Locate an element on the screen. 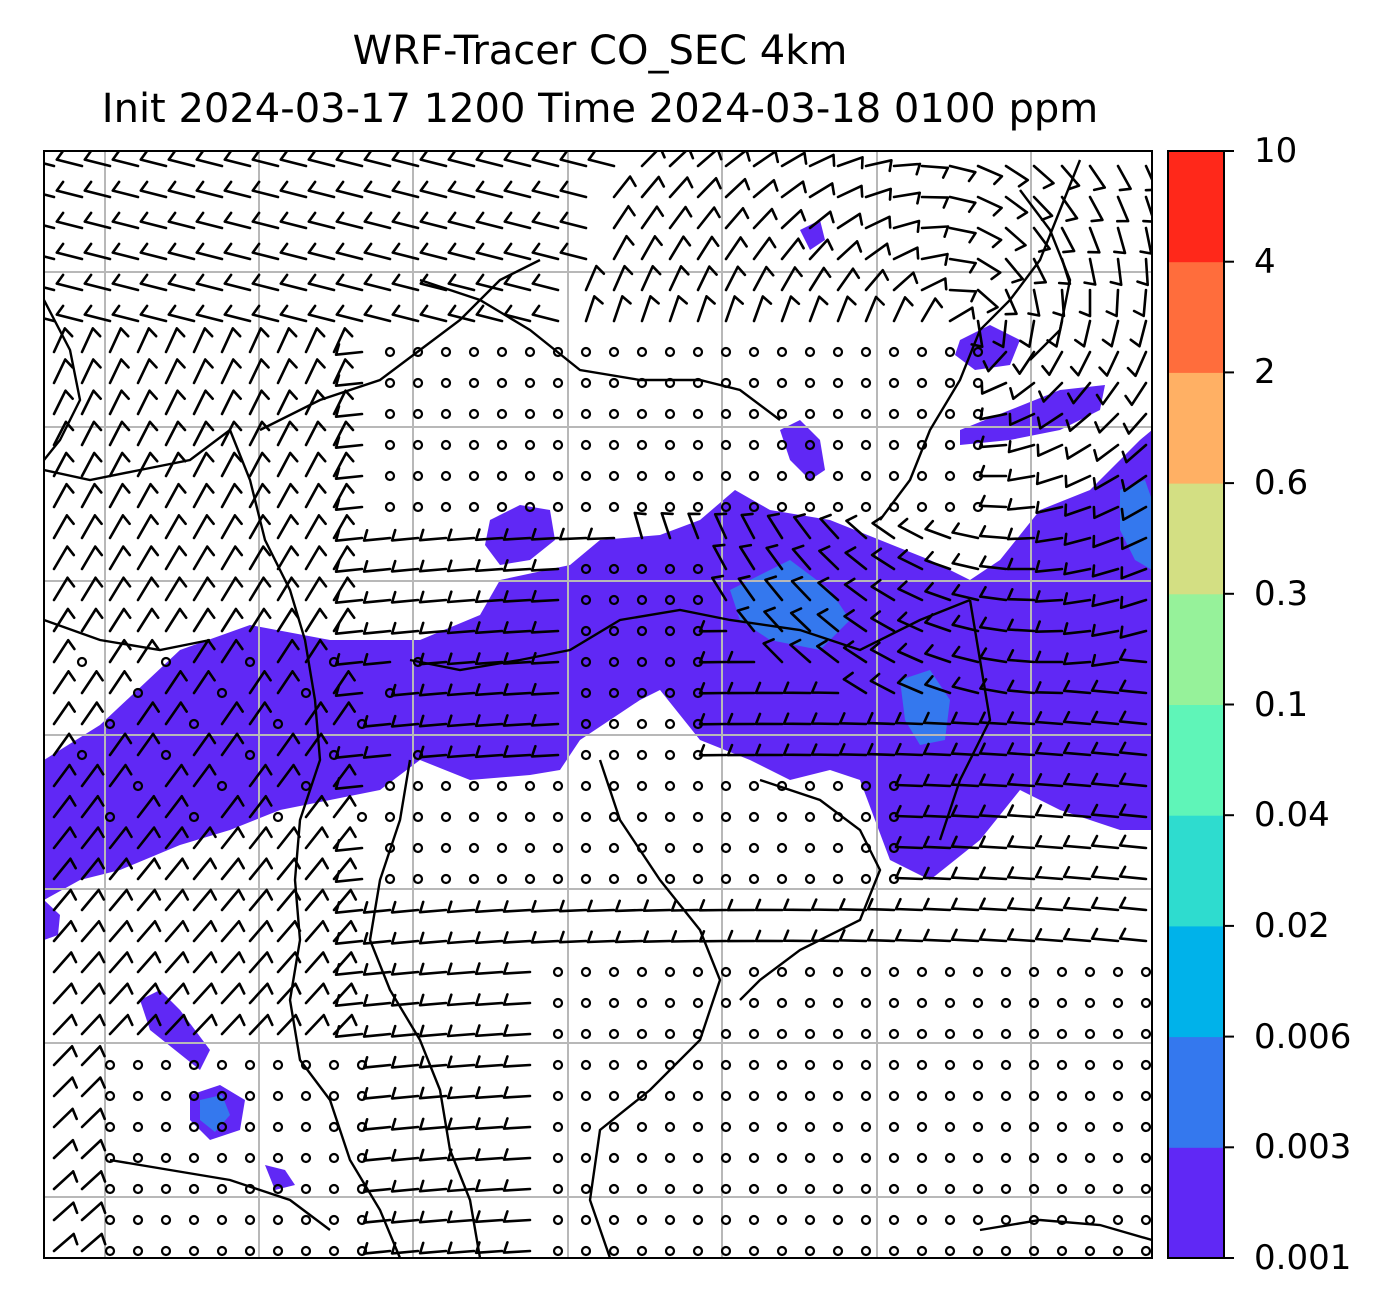 The height and width of the screenshot is (1313, 1400). colorbar-bin is located at coordinates (1196, 1092).